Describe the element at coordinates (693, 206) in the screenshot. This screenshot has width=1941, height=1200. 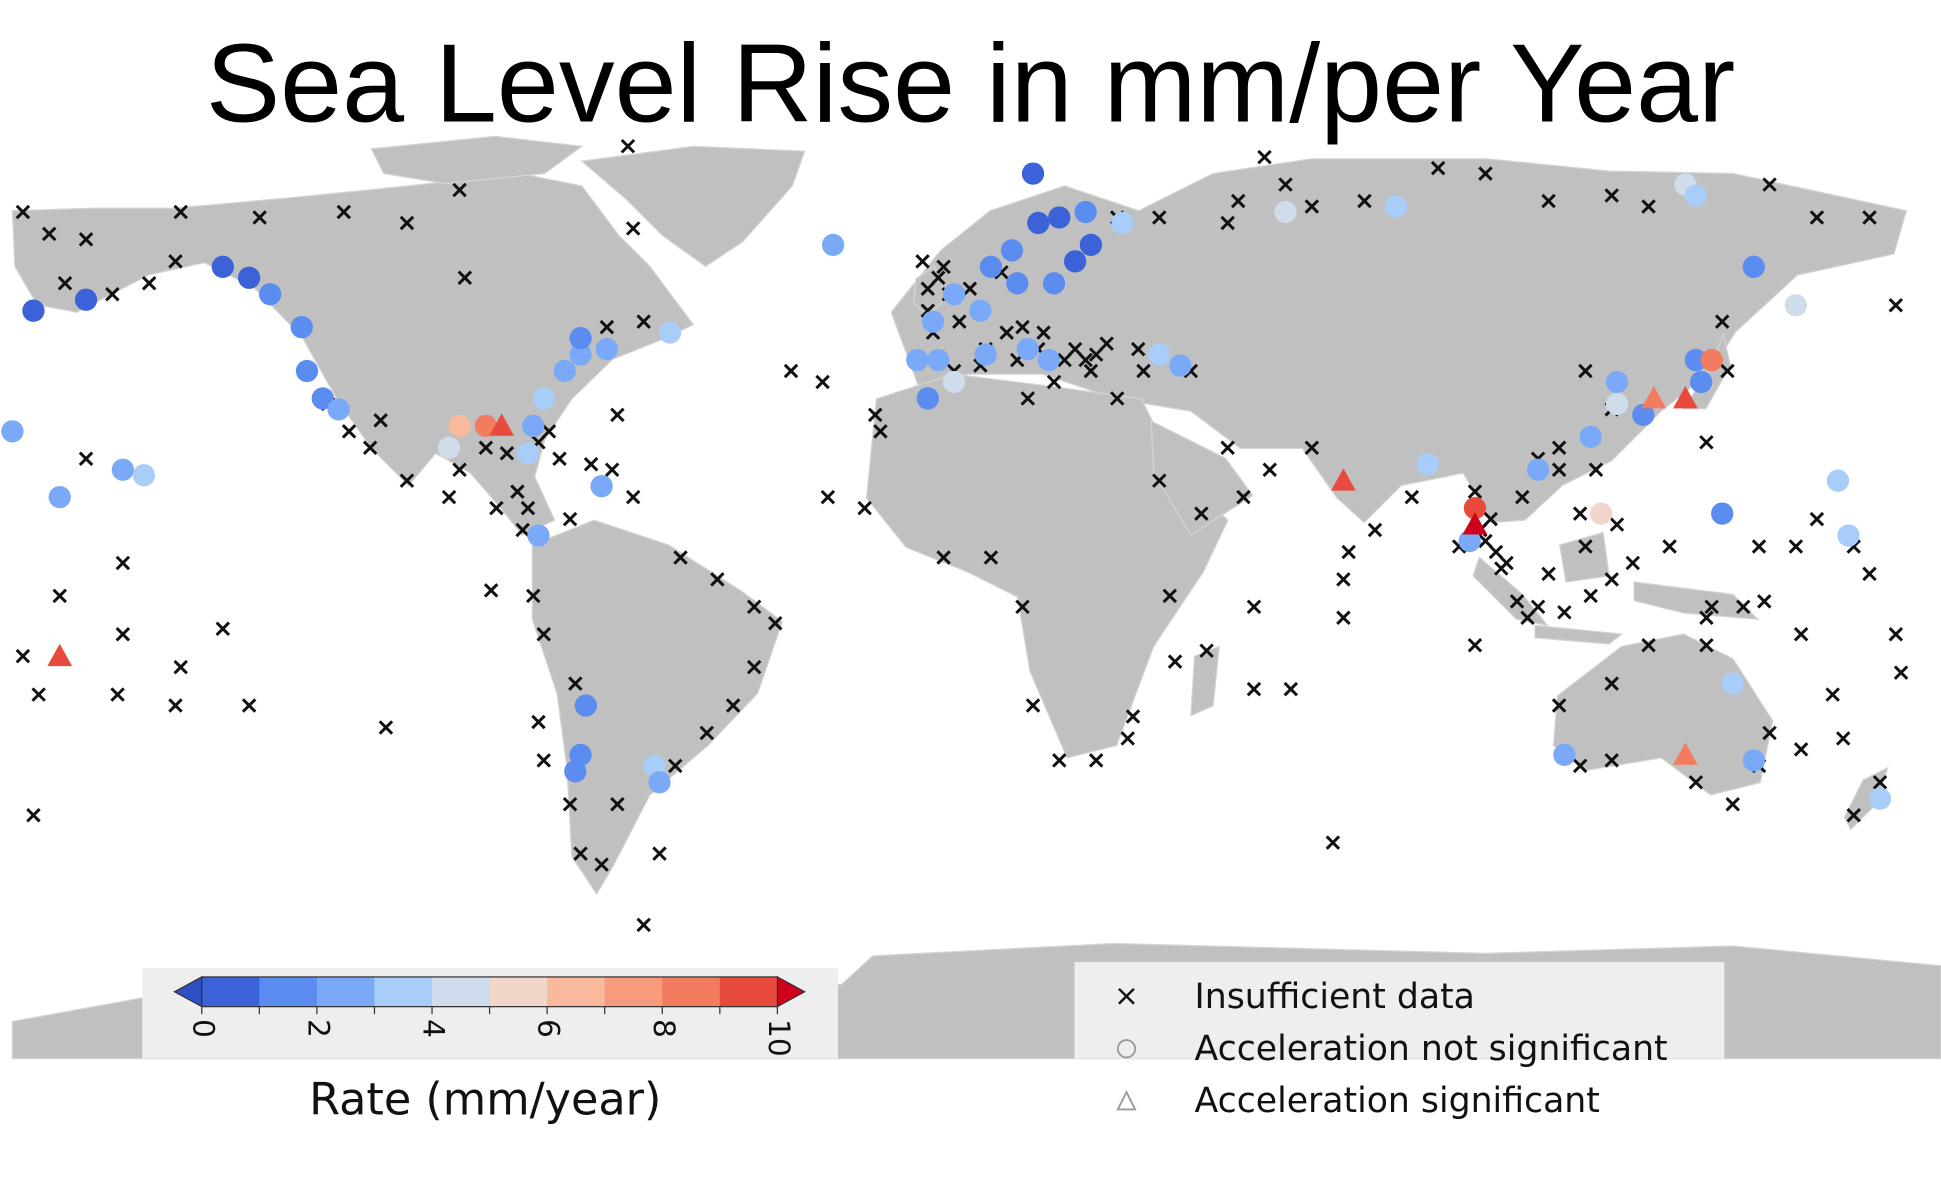
I see `greenland` at that location.